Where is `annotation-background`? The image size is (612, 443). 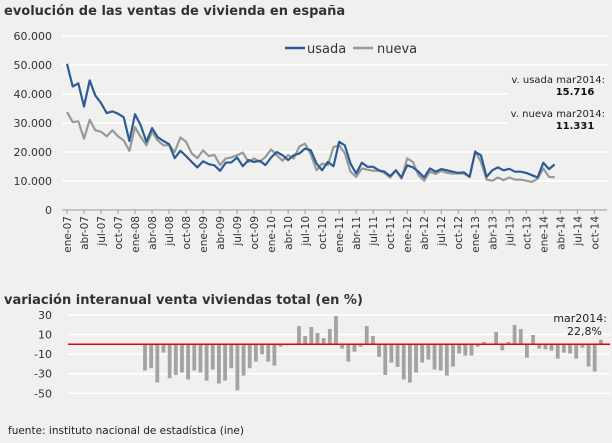
annotation-background is located at coordinates (560, 101).